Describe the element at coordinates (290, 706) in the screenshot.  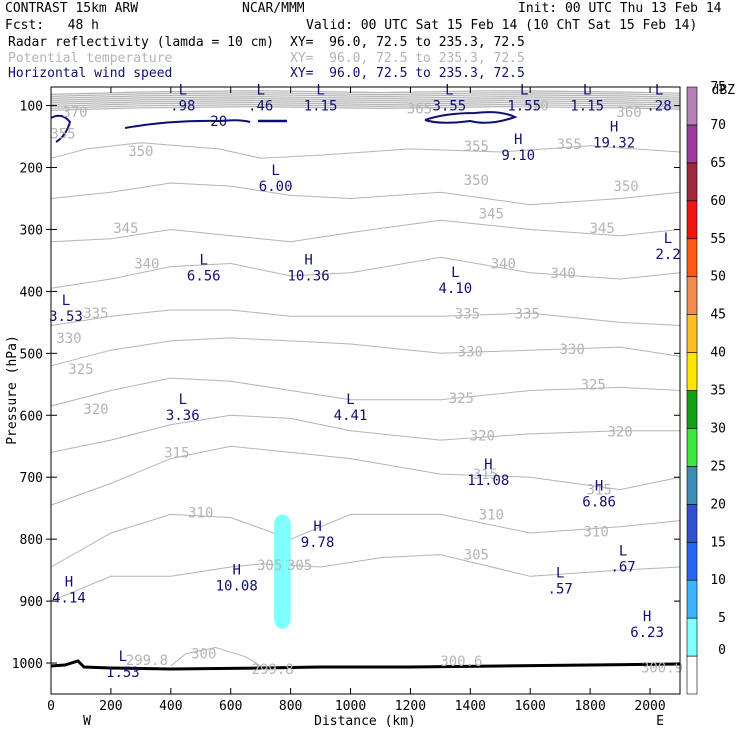
I see `x-tick-label: 800` at that location.